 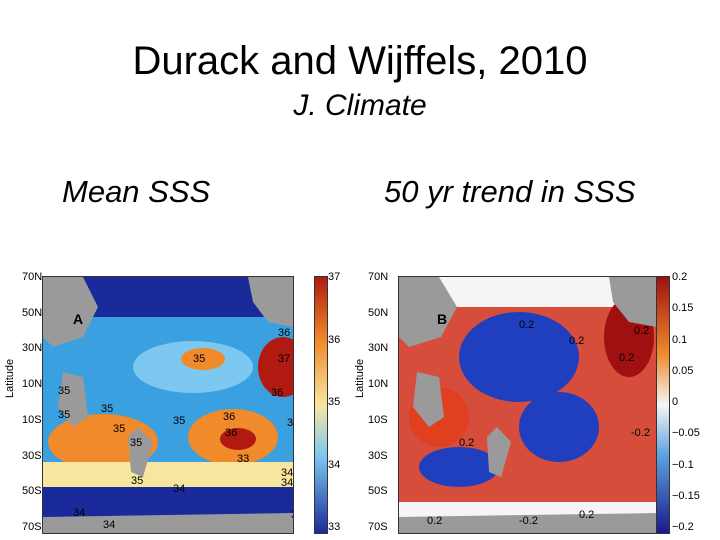 I want to click on tick-label: 0.1, so click(x=680, y=339).